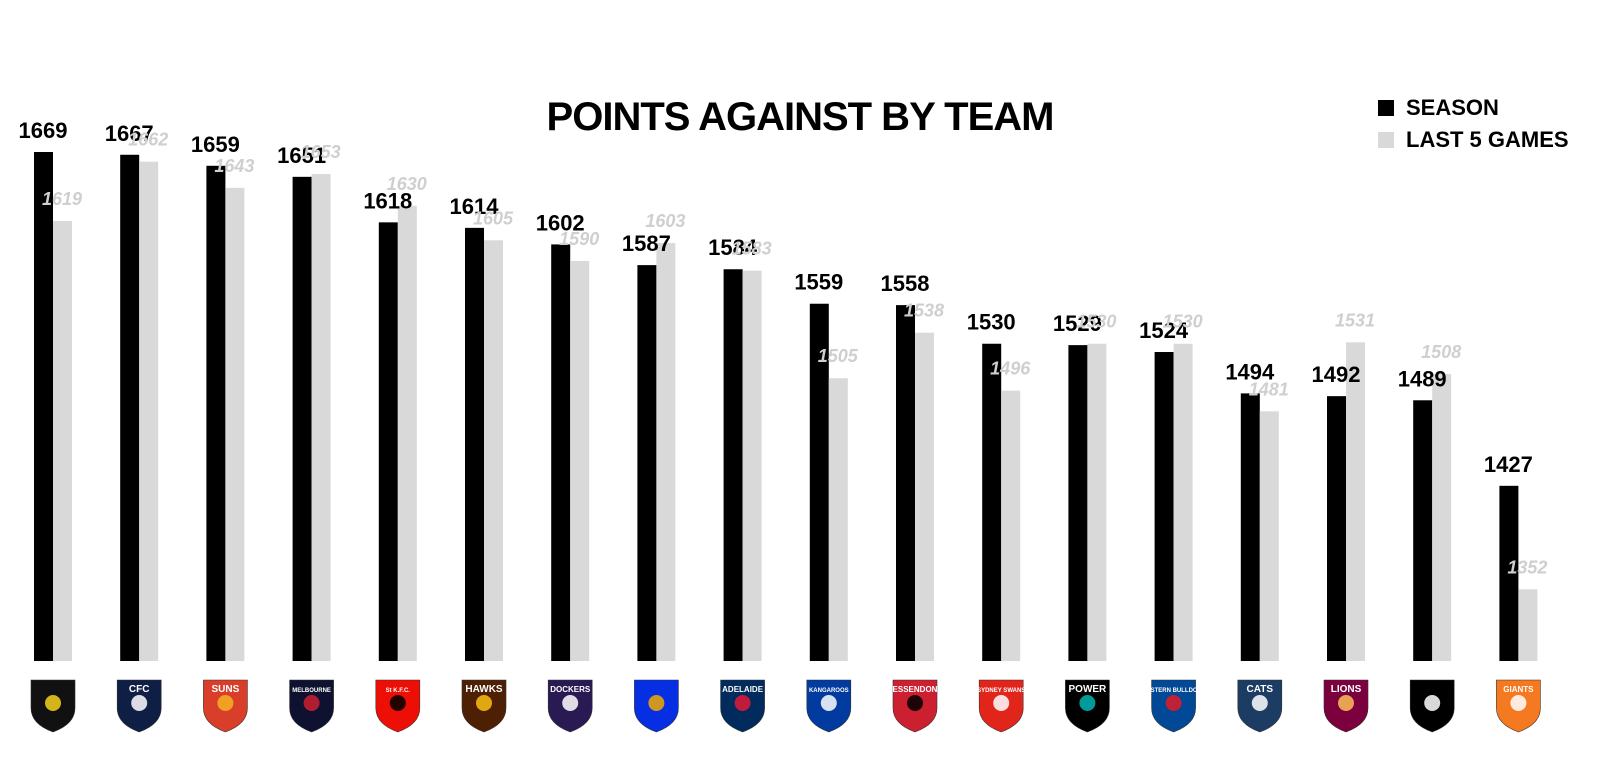  I want to click on stkilda-logo-icon: St K.F.C., so click(398, 706).